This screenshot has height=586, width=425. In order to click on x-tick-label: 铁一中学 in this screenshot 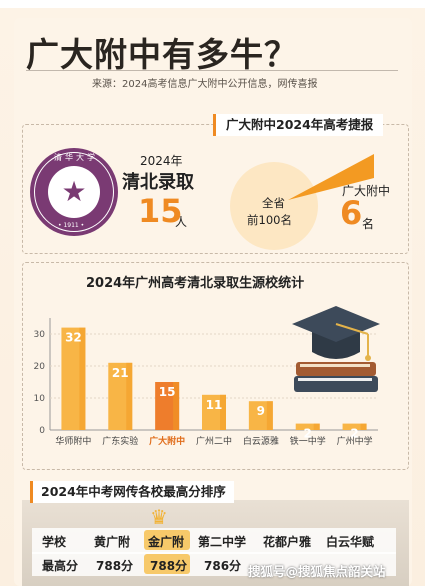, I will do `click(308, 441)`.